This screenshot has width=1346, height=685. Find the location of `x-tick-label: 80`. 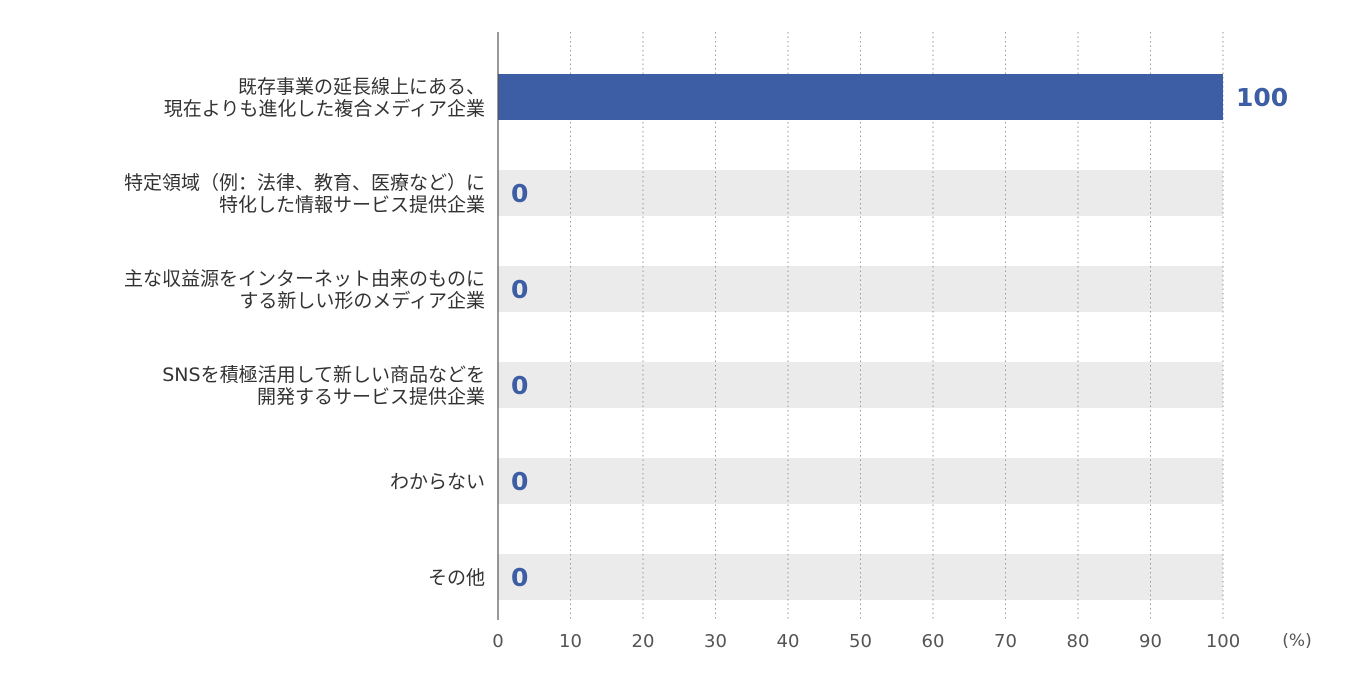

x-tick-label: 80 is located at coordinates (1078, 641).